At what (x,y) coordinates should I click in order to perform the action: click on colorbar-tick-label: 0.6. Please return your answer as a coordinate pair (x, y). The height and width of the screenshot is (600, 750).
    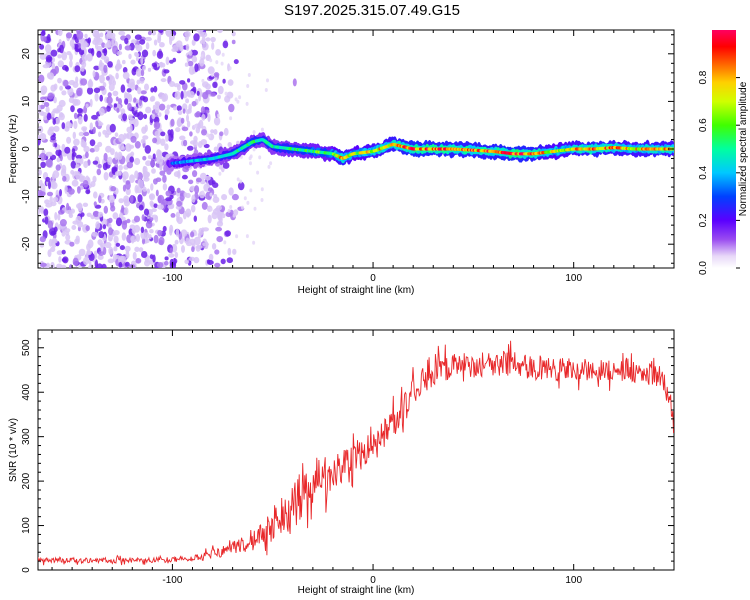
    Looking at the image, I should click on (703, 125).